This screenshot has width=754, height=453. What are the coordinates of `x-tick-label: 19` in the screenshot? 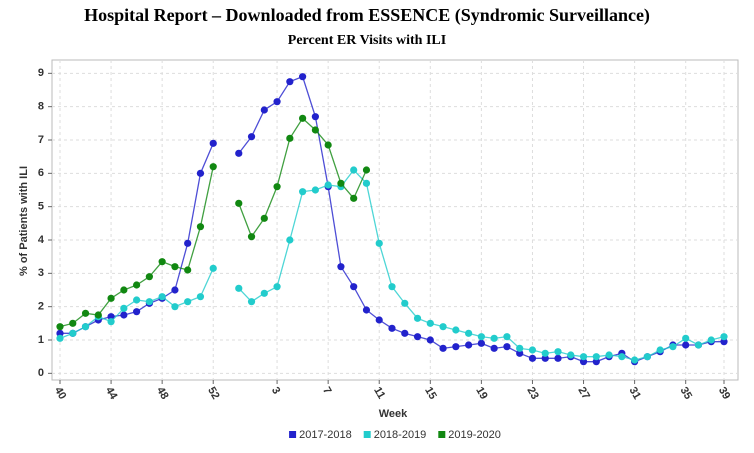 It's located at (481, 393).